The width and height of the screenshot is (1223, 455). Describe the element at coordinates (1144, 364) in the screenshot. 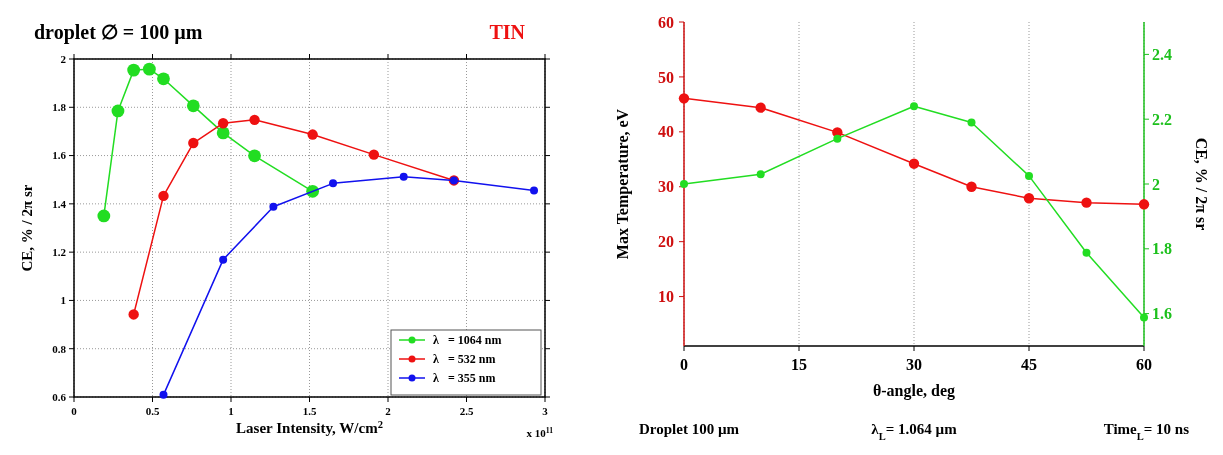

I see `x-tick-label: 60` at that location.